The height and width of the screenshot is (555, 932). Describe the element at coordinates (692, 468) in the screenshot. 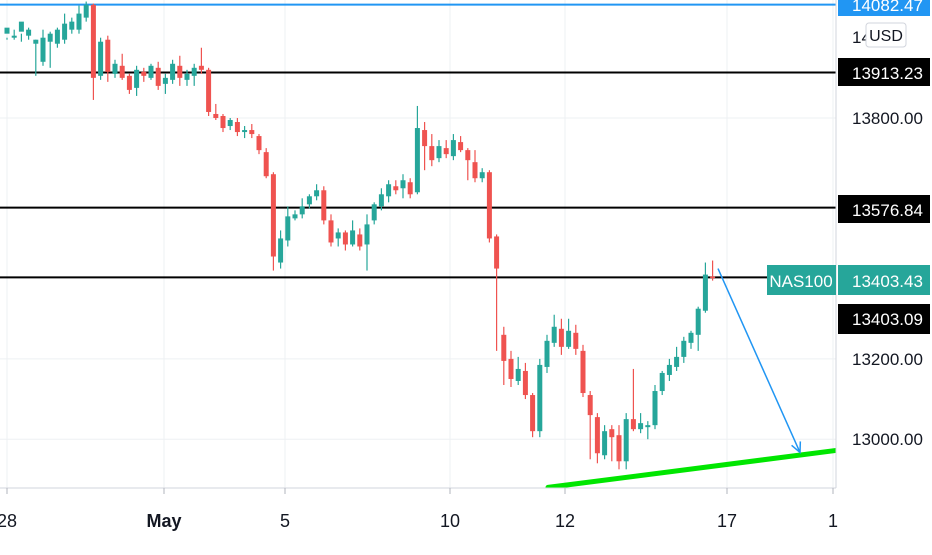

I see `trend-line` at that location.